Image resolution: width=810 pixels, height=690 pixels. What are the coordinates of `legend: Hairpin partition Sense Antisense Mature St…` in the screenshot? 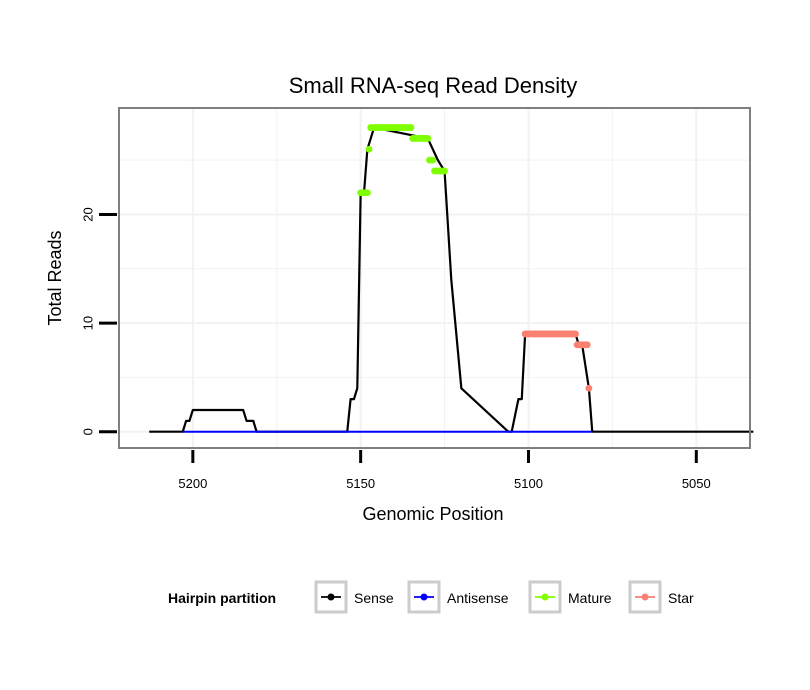 It's located at (431, 597).